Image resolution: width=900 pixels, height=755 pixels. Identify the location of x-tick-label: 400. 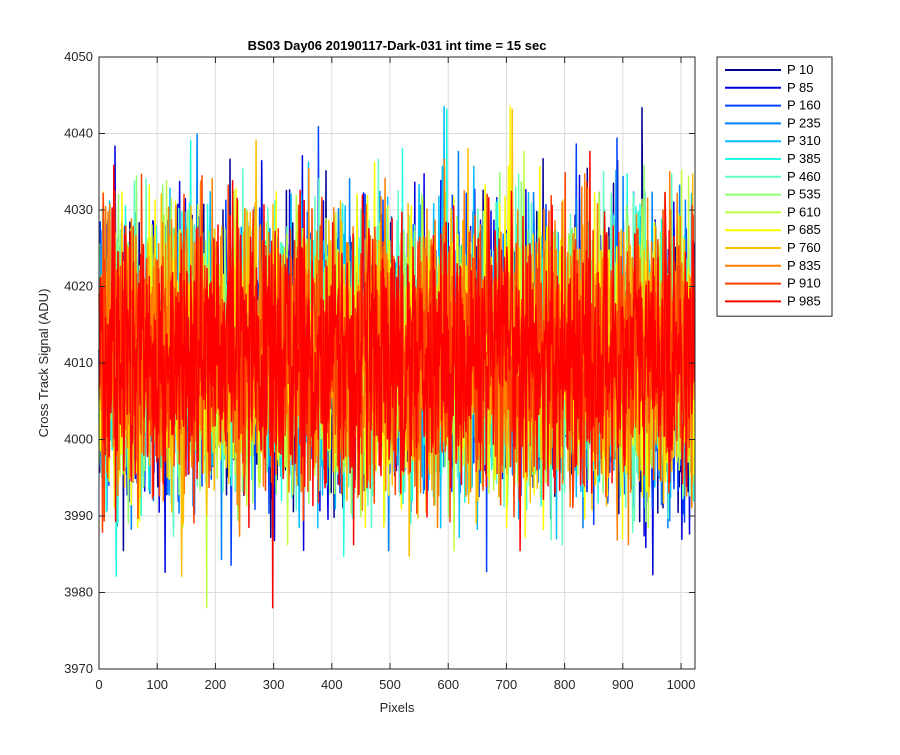
(332, 684).